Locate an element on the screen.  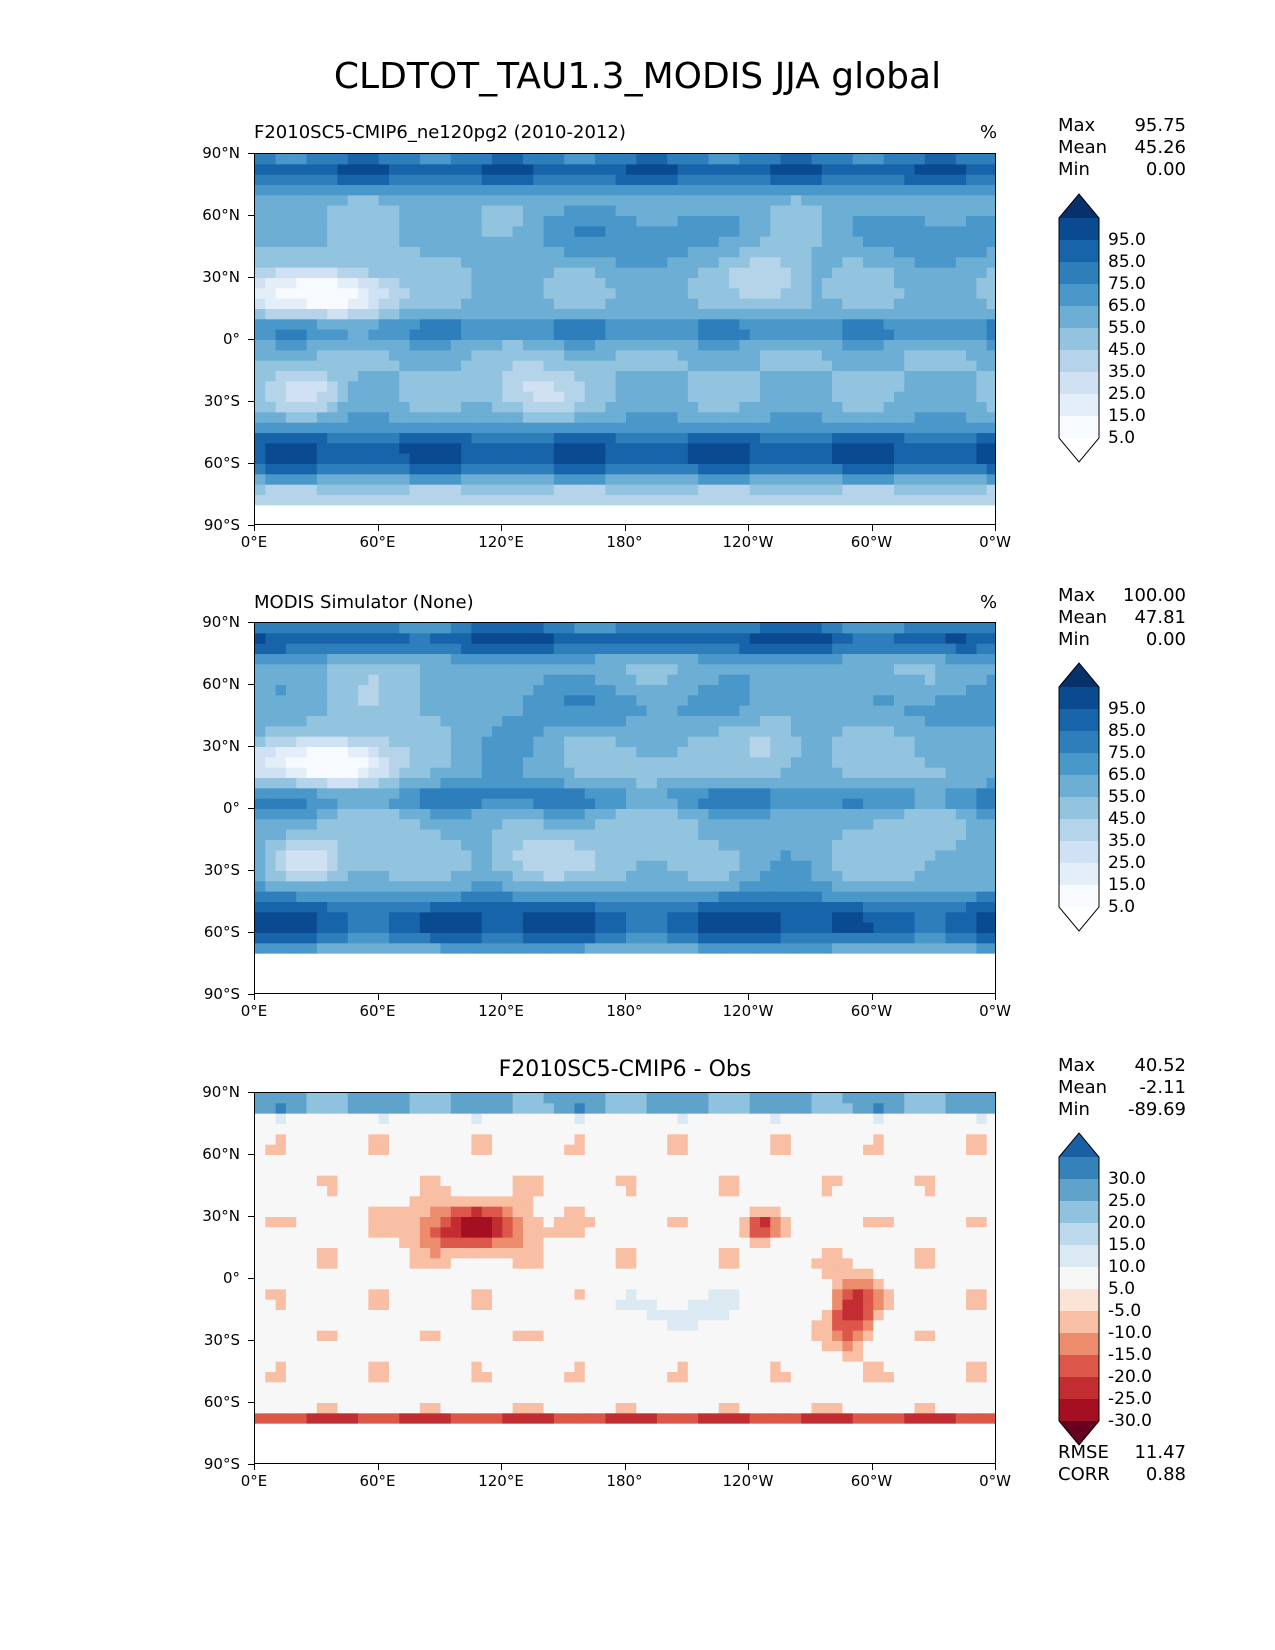
lat-tick-label: 90°N is located at coordinates (221, 153).